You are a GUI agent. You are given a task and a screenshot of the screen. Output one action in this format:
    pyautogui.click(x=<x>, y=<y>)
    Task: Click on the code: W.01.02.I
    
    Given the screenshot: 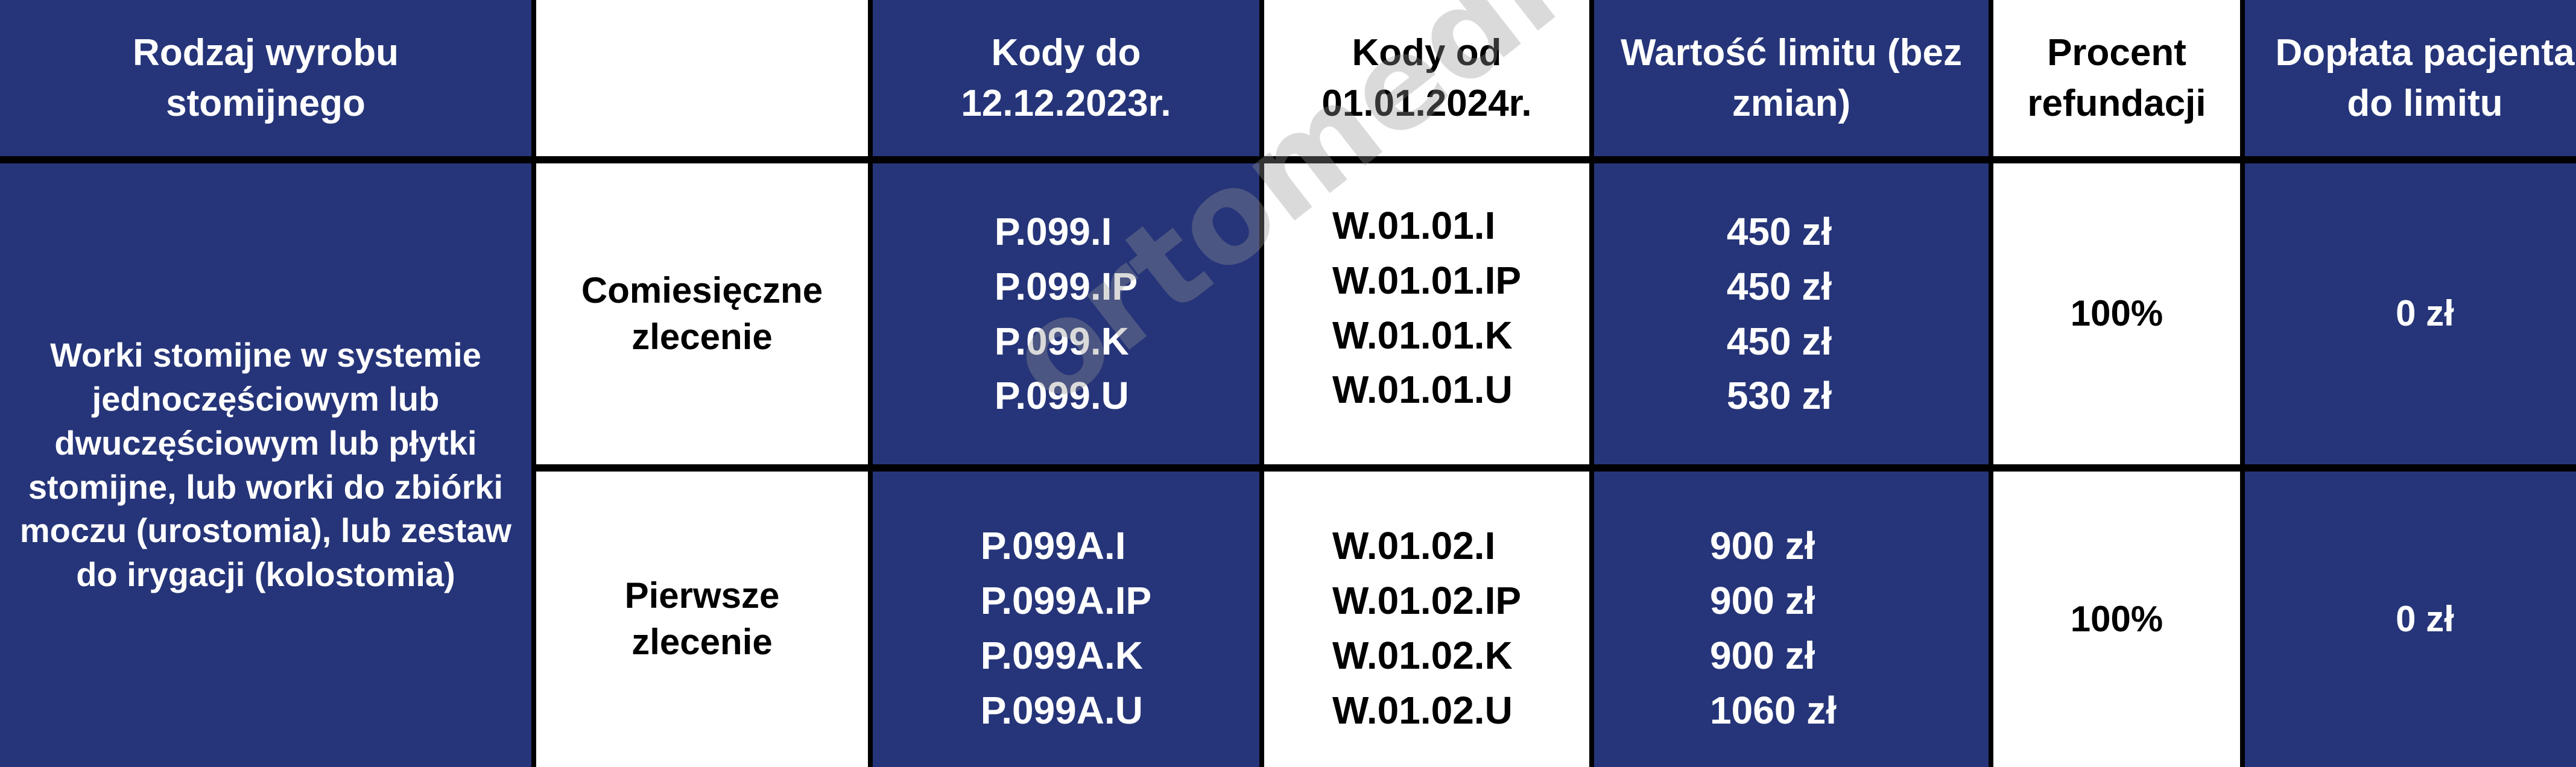 What is the action you would take?
    pyautogui.click(x=1414, y=546)
    